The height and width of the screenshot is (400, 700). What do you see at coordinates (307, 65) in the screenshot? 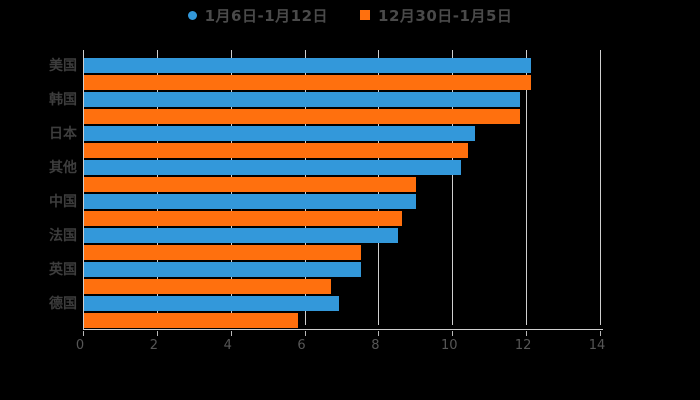
I see `bar-series0-美国` at bounding box center [307, 65].